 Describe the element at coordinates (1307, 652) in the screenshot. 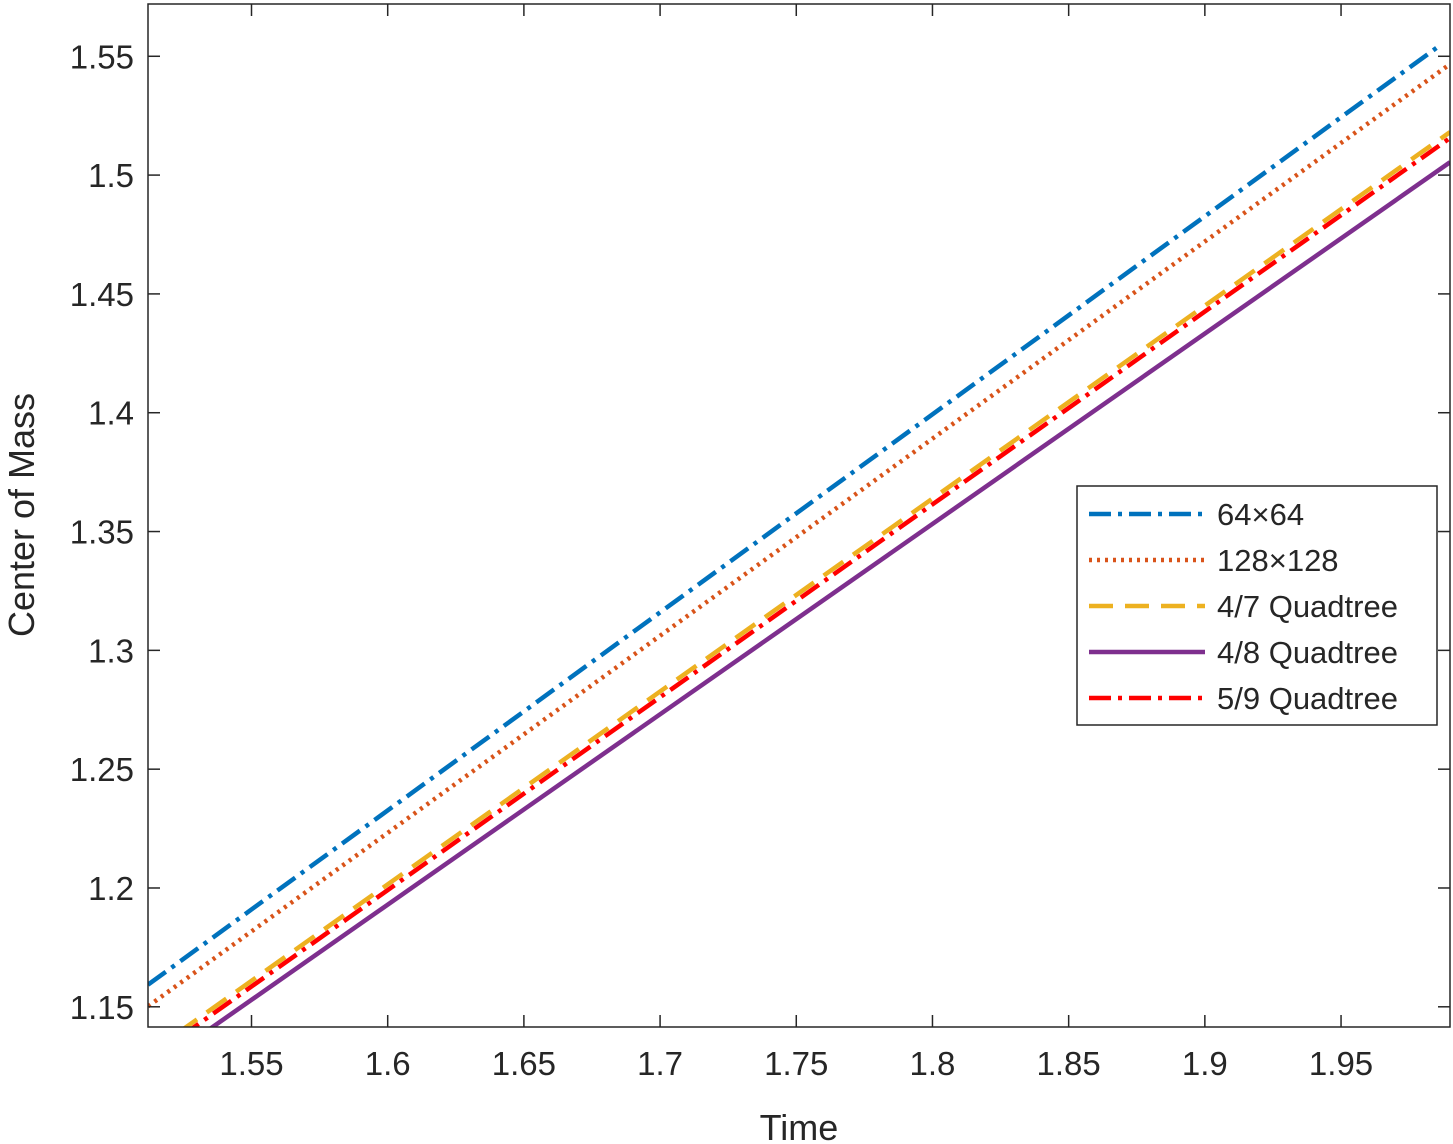

I see `legend-label: 4/8 Quadtree` at that location.